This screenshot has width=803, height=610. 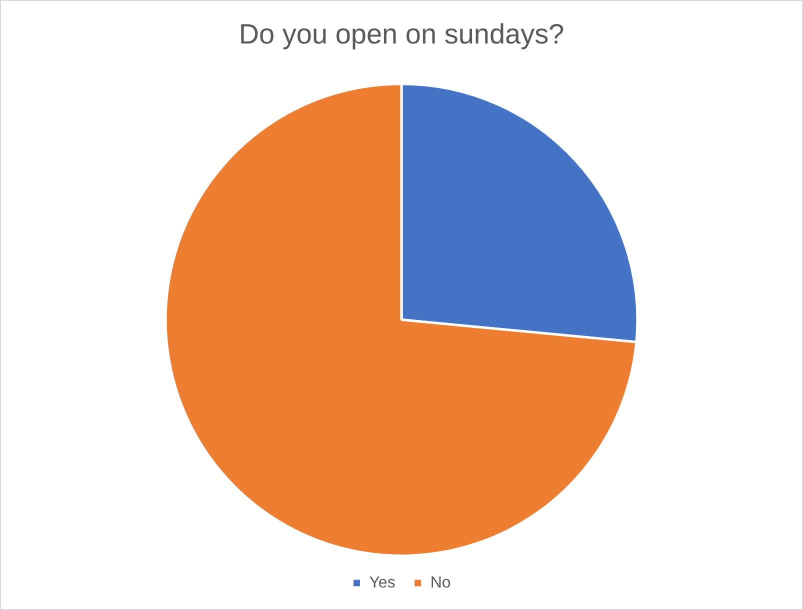 What do you see at coordinates (440, 583) in the screenshot?
I see `legend-label: No` at bounding box center [440, 583].